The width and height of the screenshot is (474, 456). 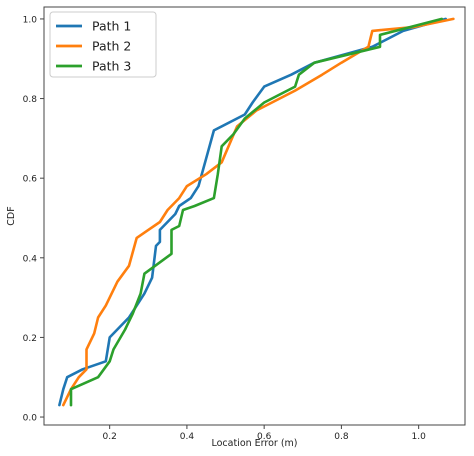 What do you see at coordinates (11, 215) in the screenshot?
I see `y-axis-label: CDF` at bounding box center [11, 215].